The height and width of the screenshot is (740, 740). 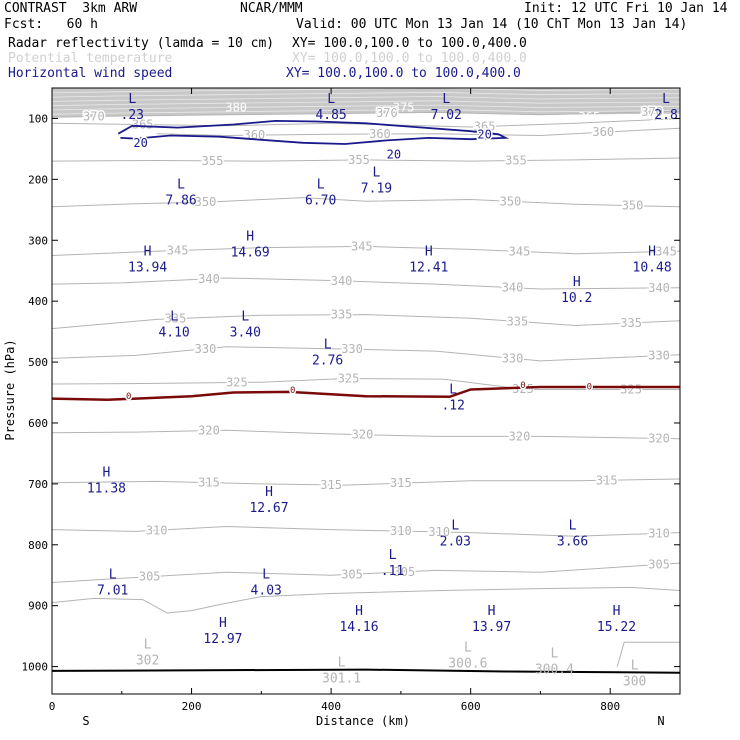 I want to click on y-tick-label: 100, so click(x=38, y=118).